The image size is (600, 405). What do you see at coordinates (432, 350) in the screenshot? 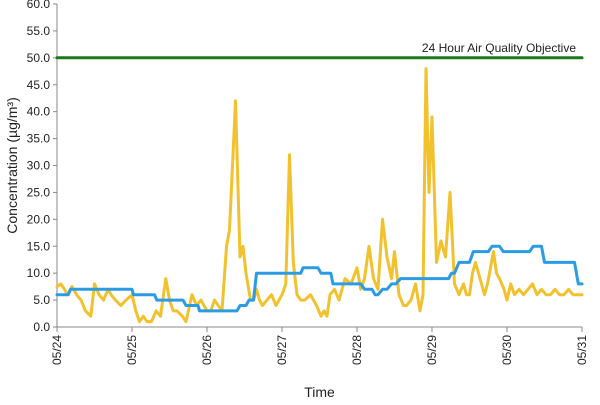
I see `x-tick-label: 05/29` at bounding box center [432, 350].